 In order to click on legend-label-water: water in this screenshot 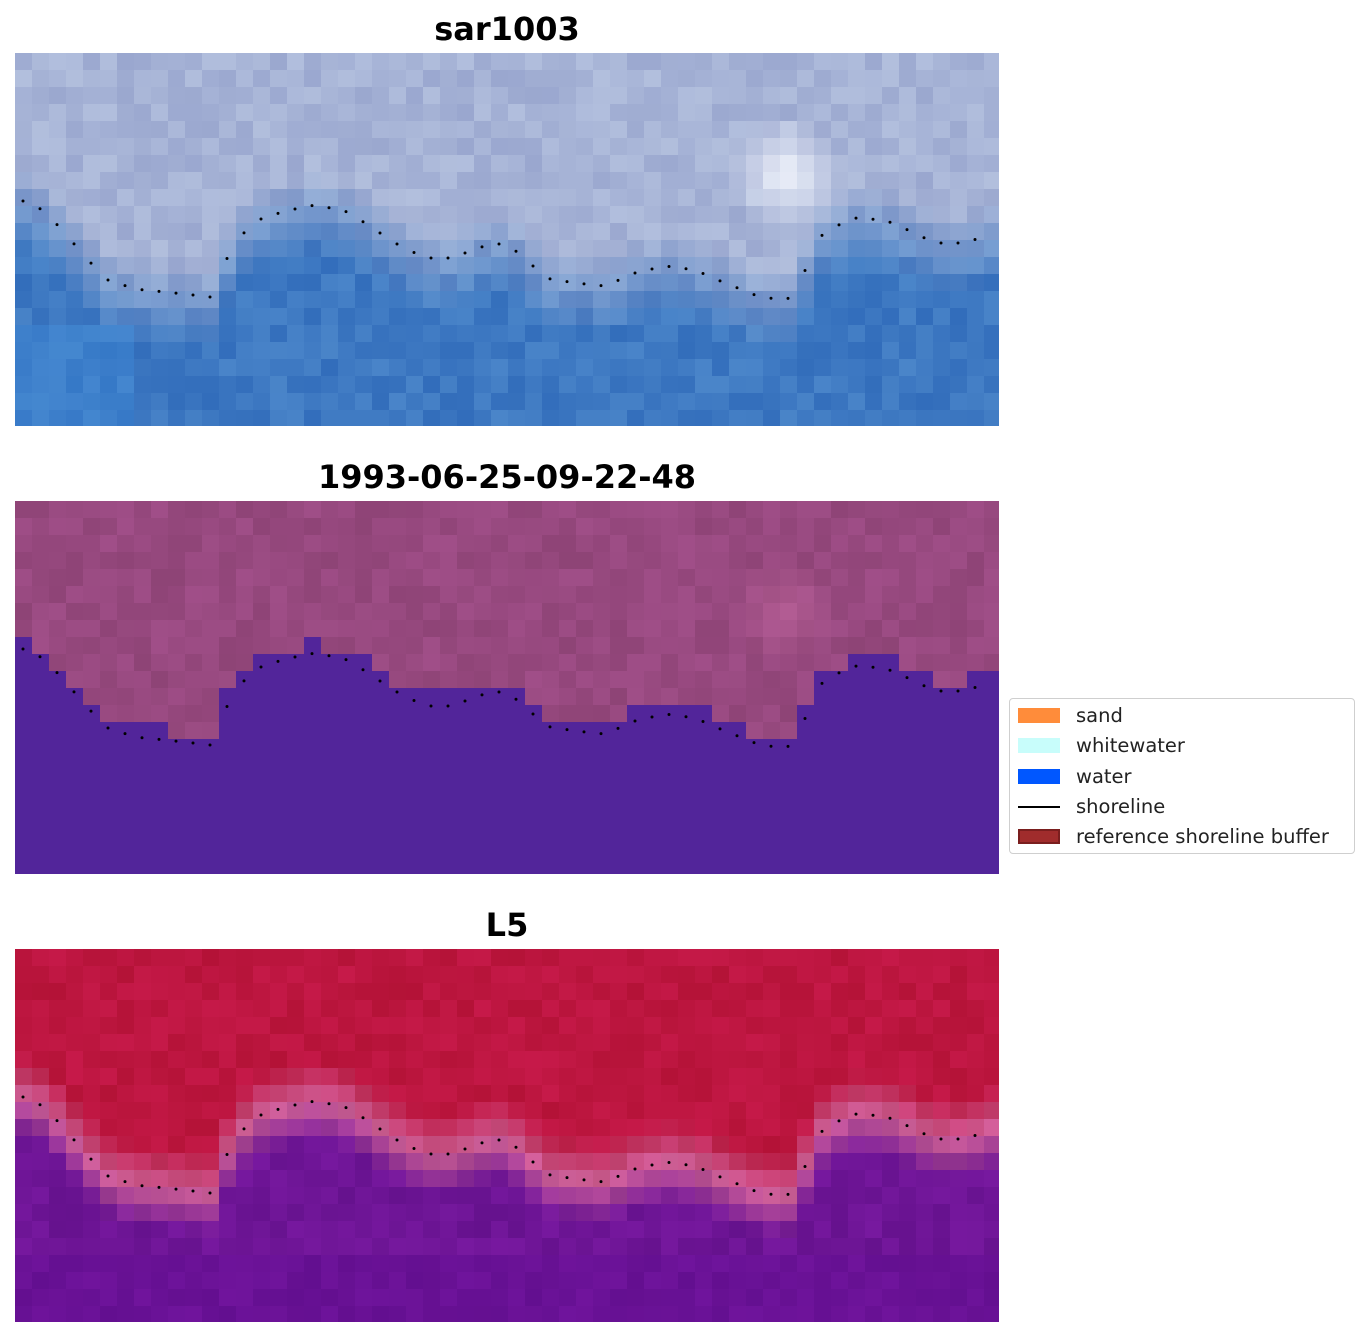, I will do `click(1104, 776)`.